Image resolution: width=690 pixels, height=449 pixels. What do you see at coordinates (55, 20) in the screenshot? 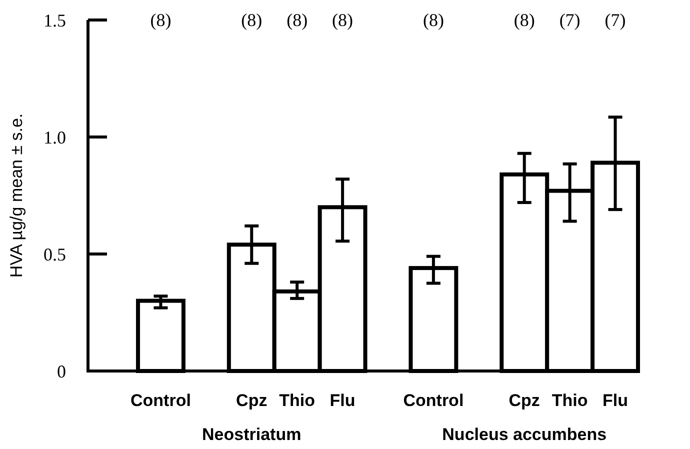
I see `y-tick-label: 1.5` at bounding box center [55, 20].